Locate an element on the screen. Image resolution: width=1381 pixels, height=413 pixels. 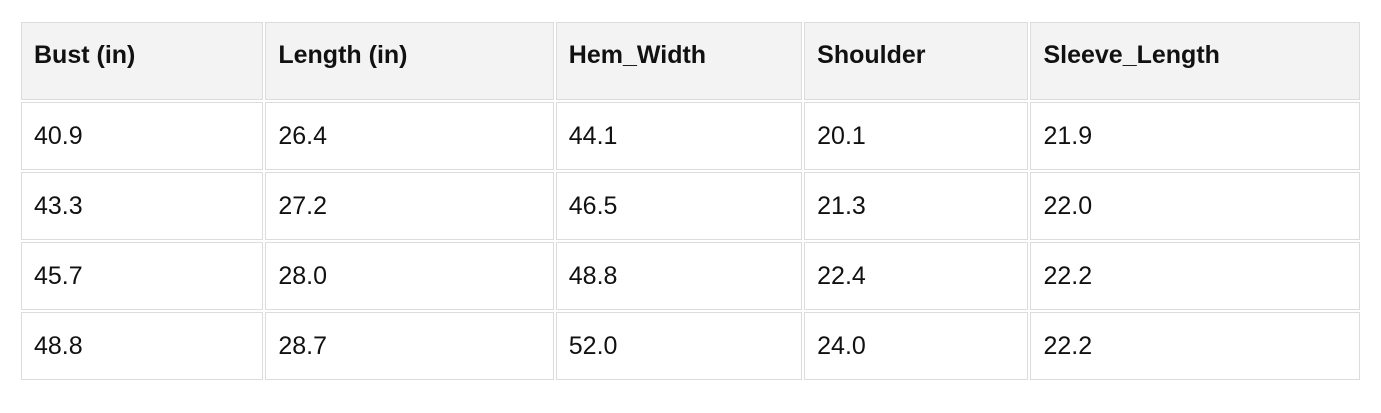
cell-length: 26.4 is located at coordinates (409, 136).